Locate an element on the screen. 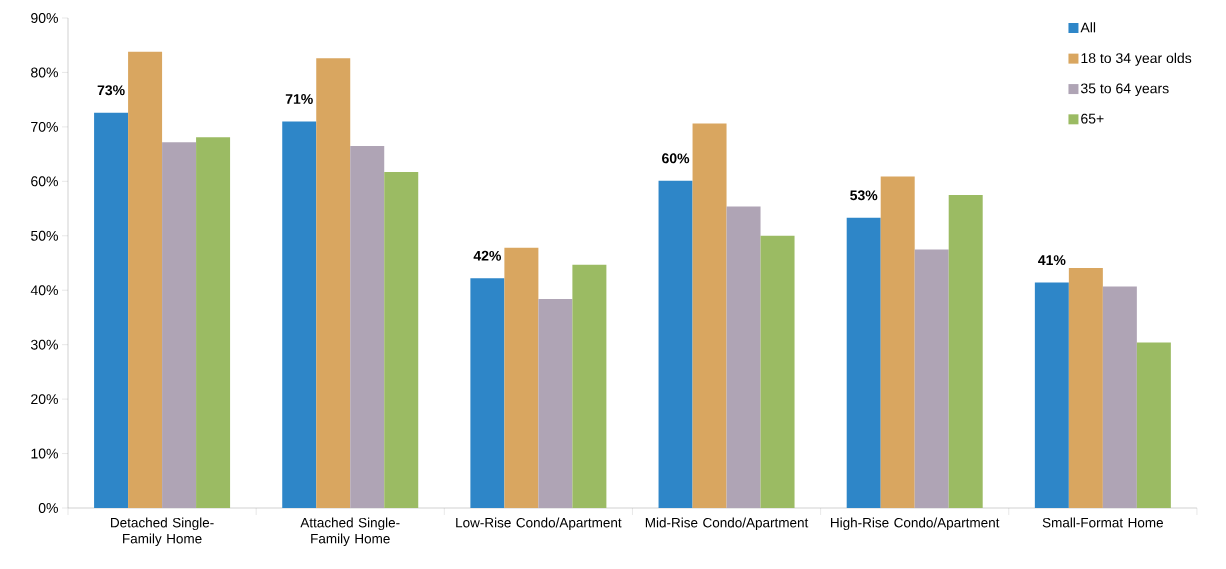 This screenshot has width=1226, height=569. x-tick-label: High-Rise Condo/Apartment is located at coordinates (915, 524).